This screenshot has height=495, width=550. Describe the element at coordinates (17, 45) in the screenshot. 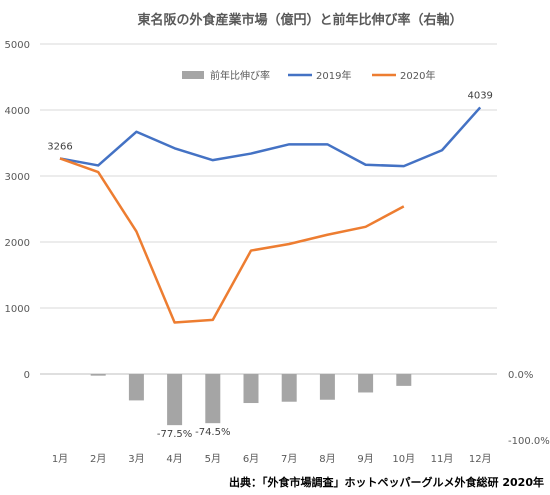

I see `left-tick-label: 5000` at that location.